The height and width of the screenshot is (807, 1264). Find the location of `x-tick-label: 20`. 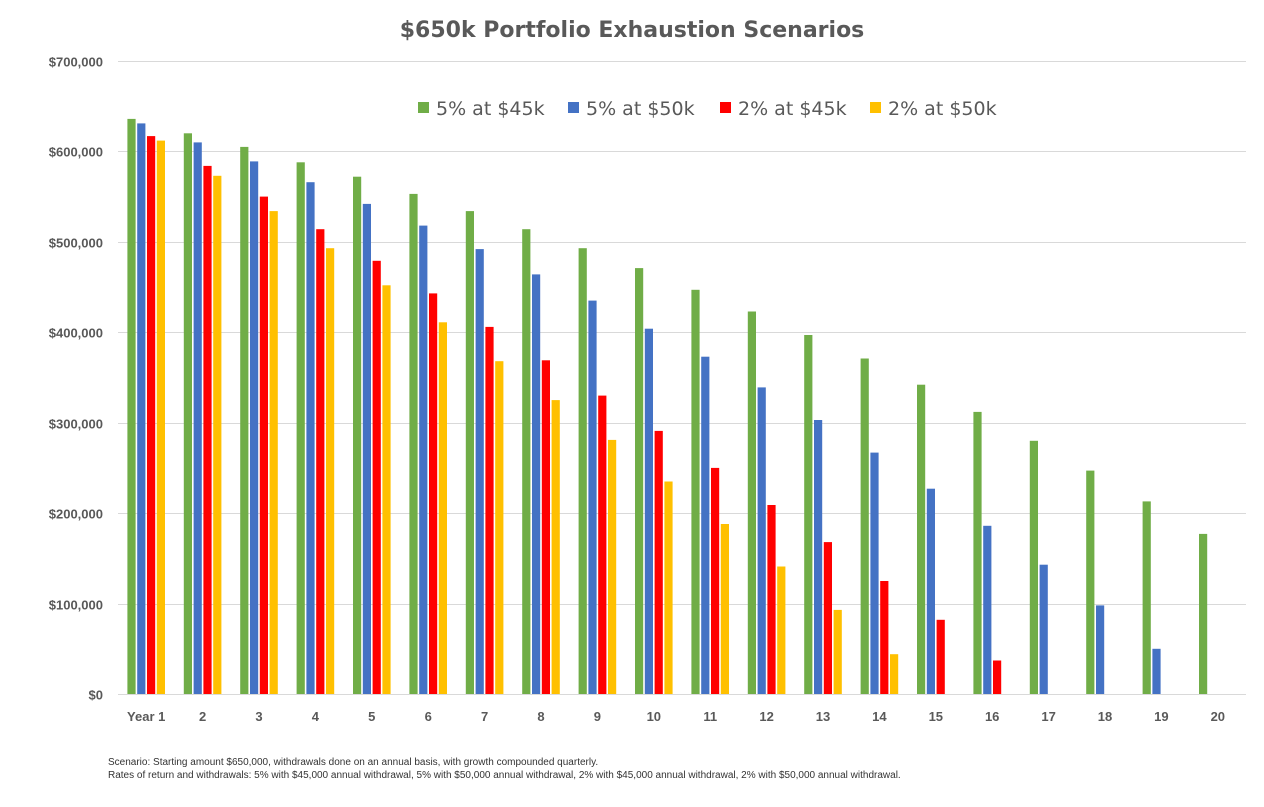

x-tick-label: 20 is located at coordinates (1218, 716).